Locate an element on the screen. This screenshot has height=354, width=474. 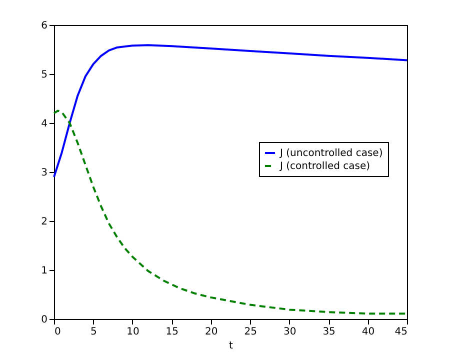
y-tick-label: 3 is located at coordinates (44, 173).